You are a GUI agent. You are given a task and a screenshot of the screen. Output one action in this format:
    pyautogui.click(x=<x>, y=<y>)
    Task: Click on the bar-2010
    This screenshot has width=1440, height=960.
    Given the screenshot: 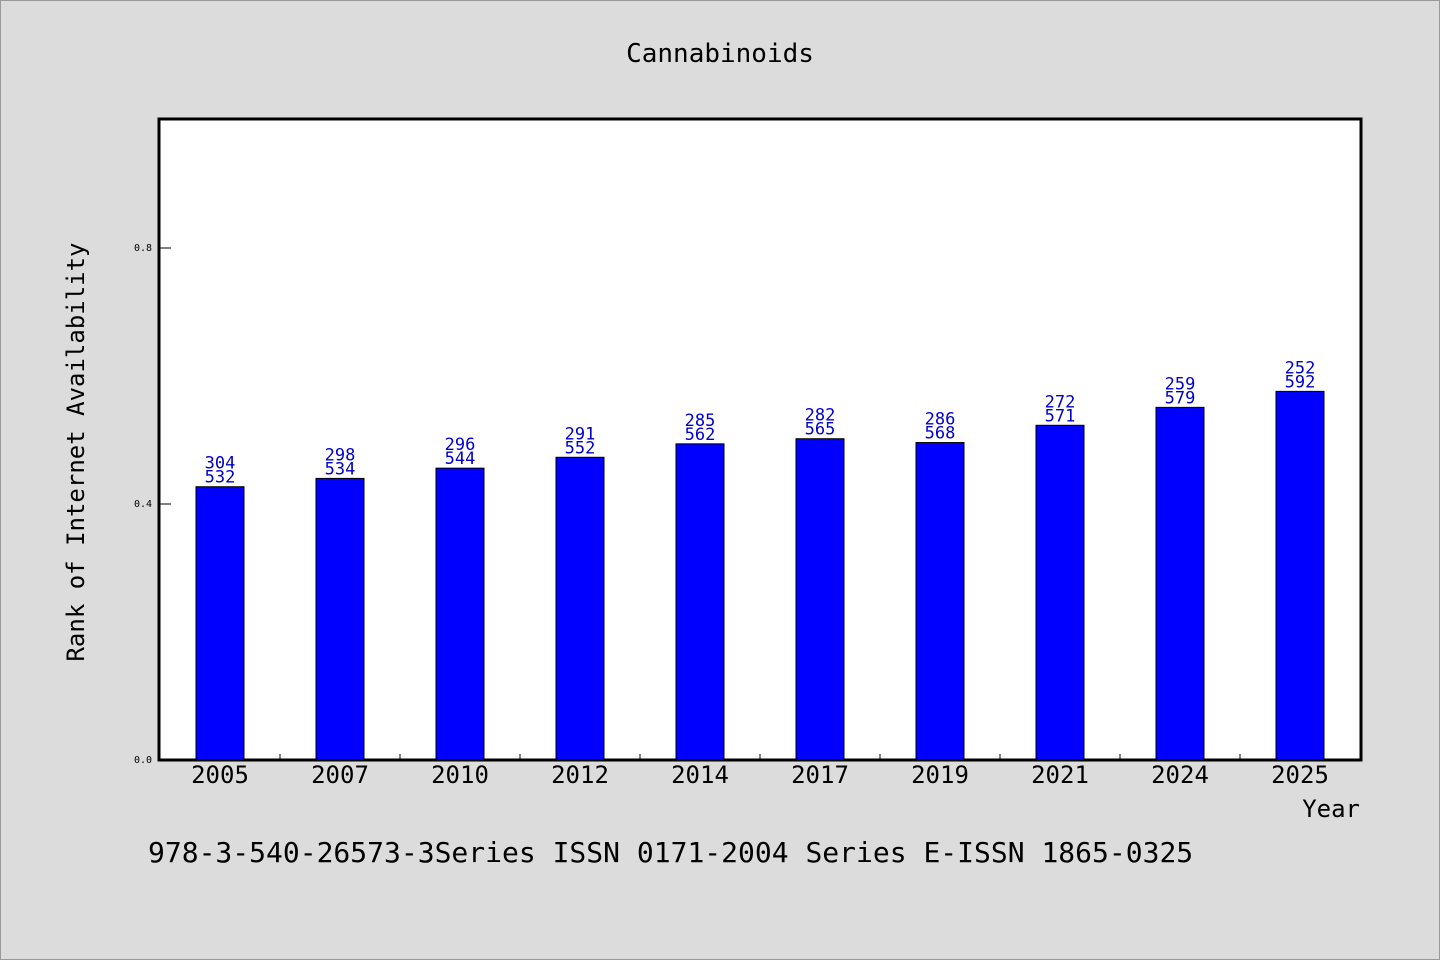 What is the action you would take?
    pyautogui.click(x=460, y=614)
    